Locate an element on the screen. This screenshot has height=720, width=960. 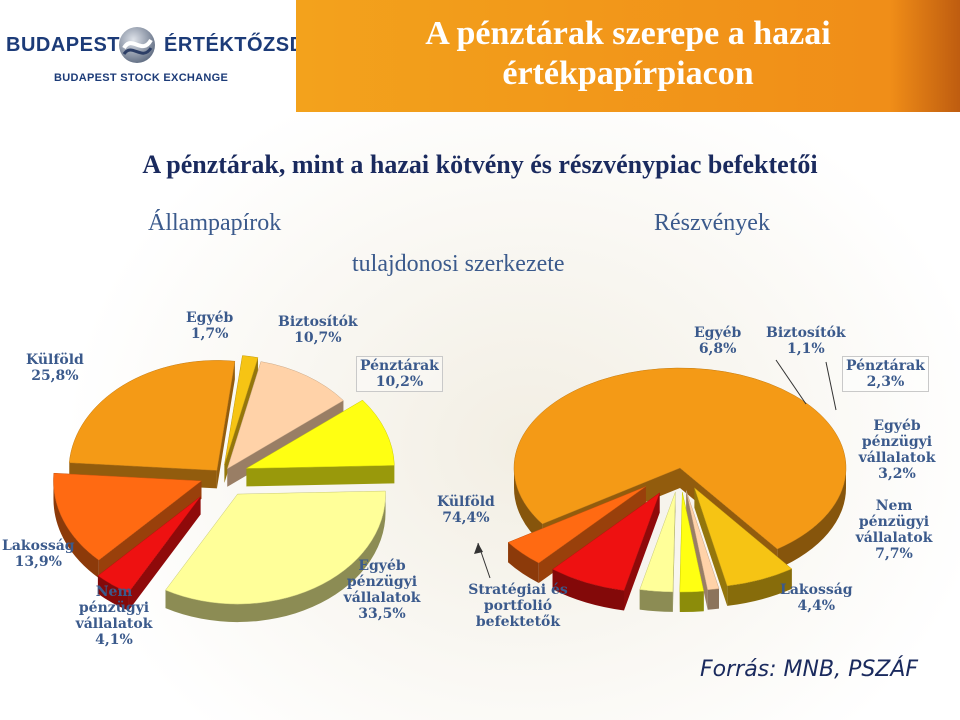
label-right-households: Lakosság 4,4% is located at coordinates (816, 598).